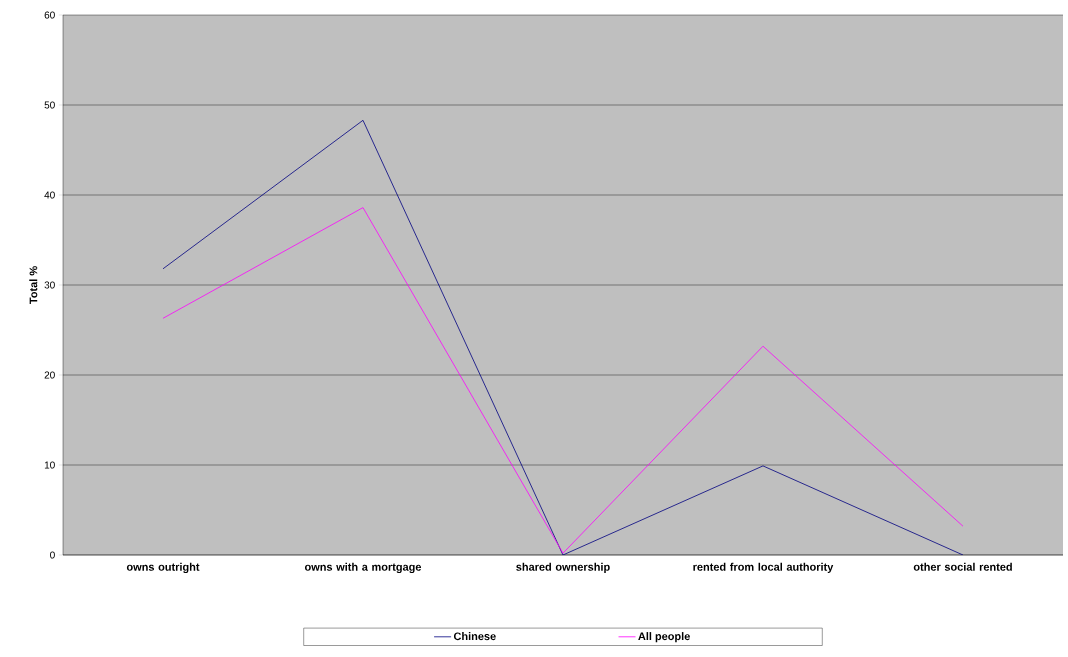 The height and width of the screenshot is (657, 1068). I want to click on y-tick-label: 20, so click(49, 375).